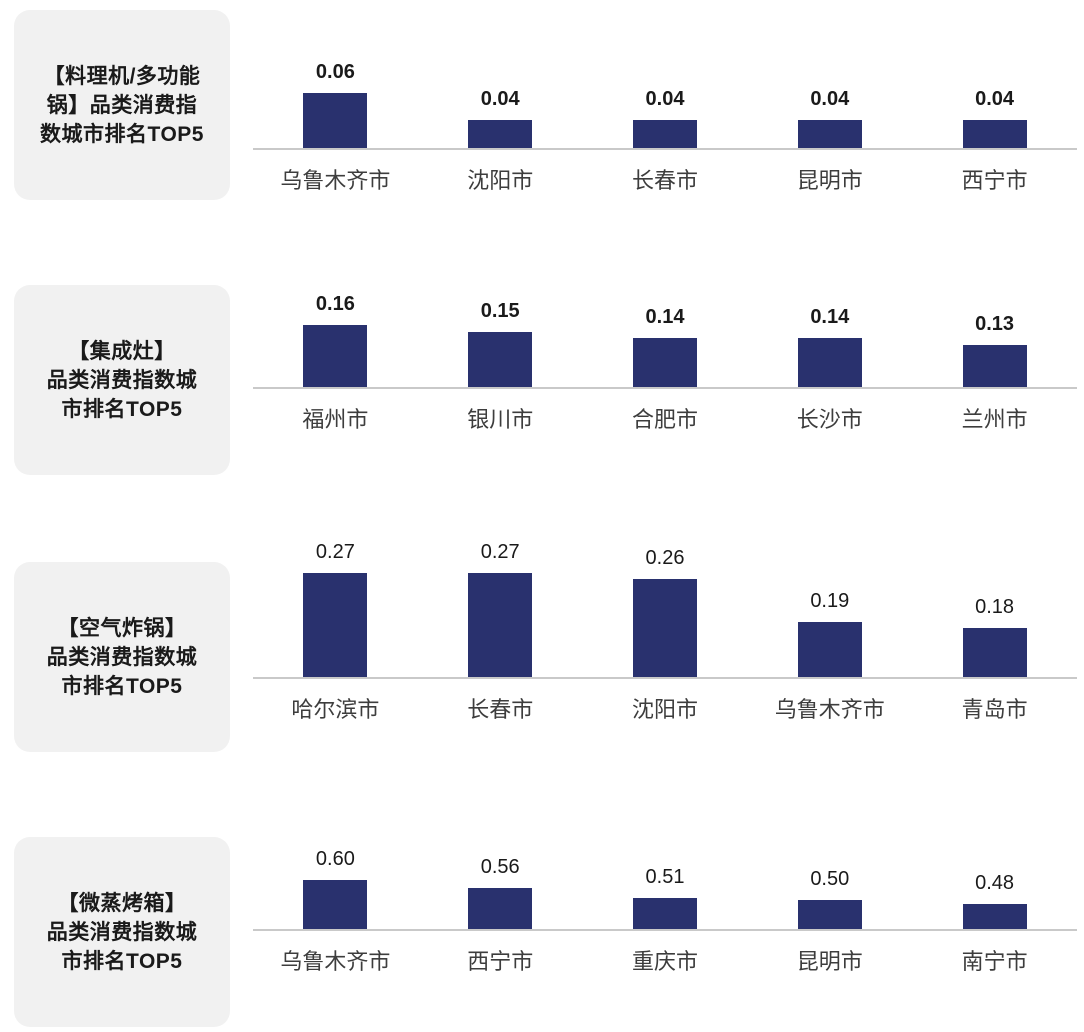 The width and height of the screenshot is (1084, 1032). What do you see at coordinates (665, 877) in the screenshot?
I see `bar-value-label: 0.51` at bounding box center [665, 877].